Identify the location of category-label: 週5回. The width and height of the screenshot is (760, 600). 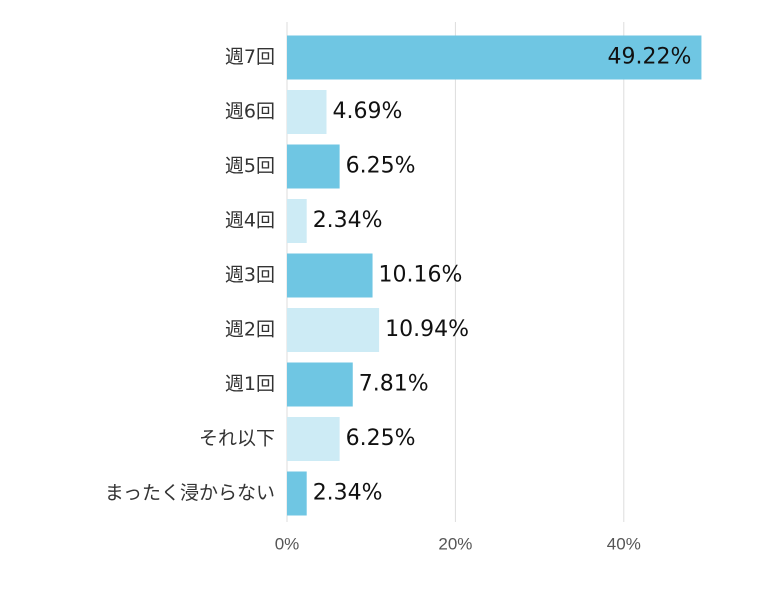
(250, 166).